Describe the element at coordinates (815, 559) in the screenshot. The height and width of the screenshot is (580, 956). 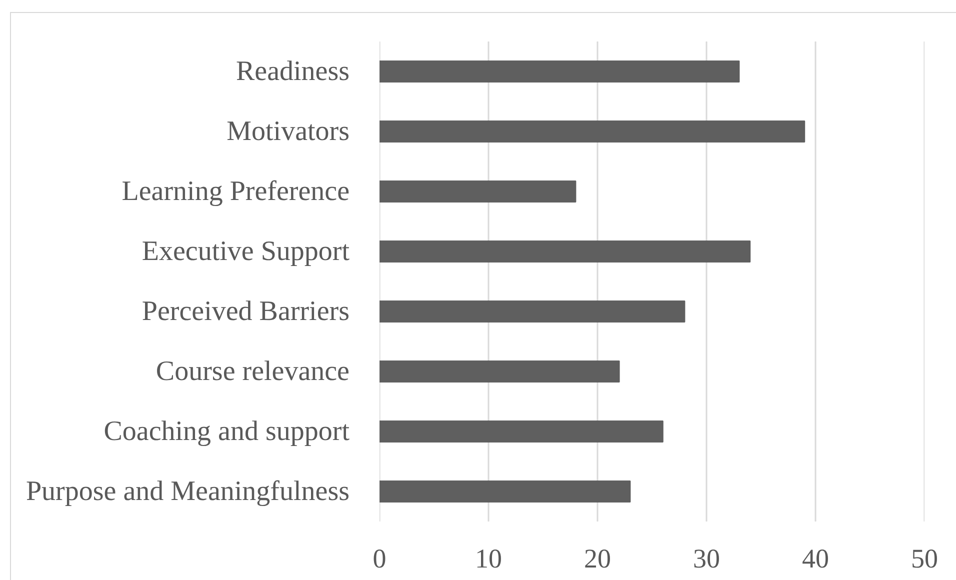
I see `x-tick-label: 40` at that location.